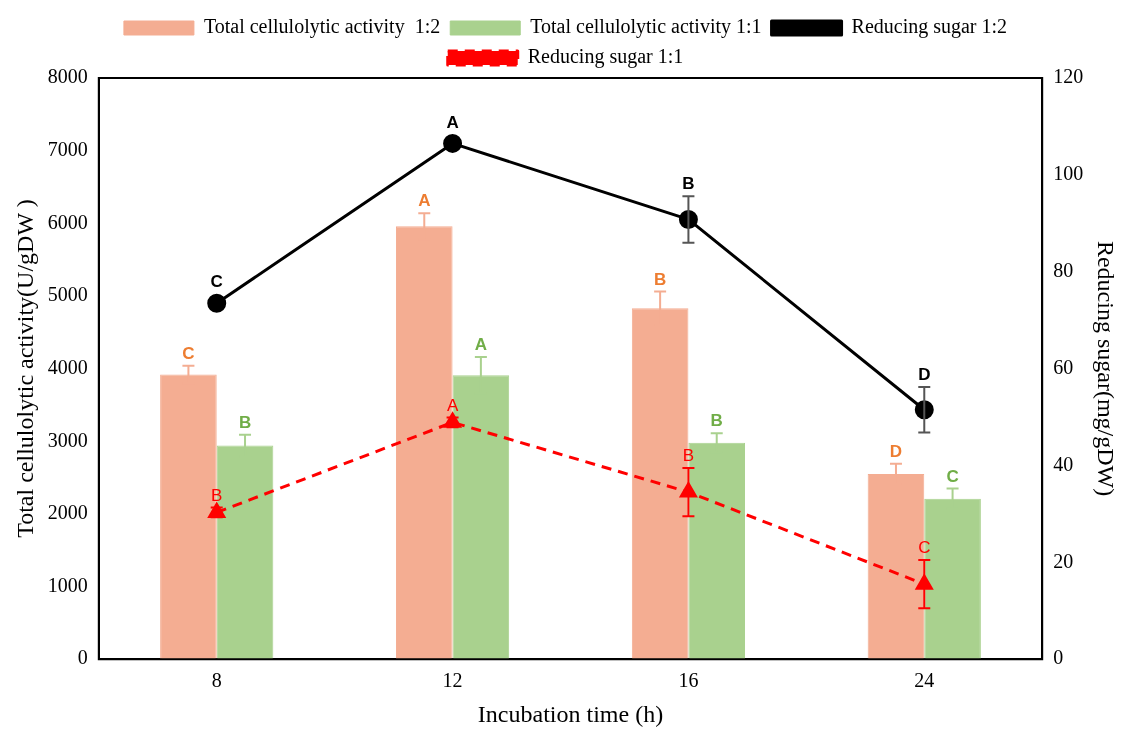 This screenshot has height=742, width=1141. Describe the element at coordinates (1068, 173) in the screenshot. I see `y2-tick-label: 100` at that location.